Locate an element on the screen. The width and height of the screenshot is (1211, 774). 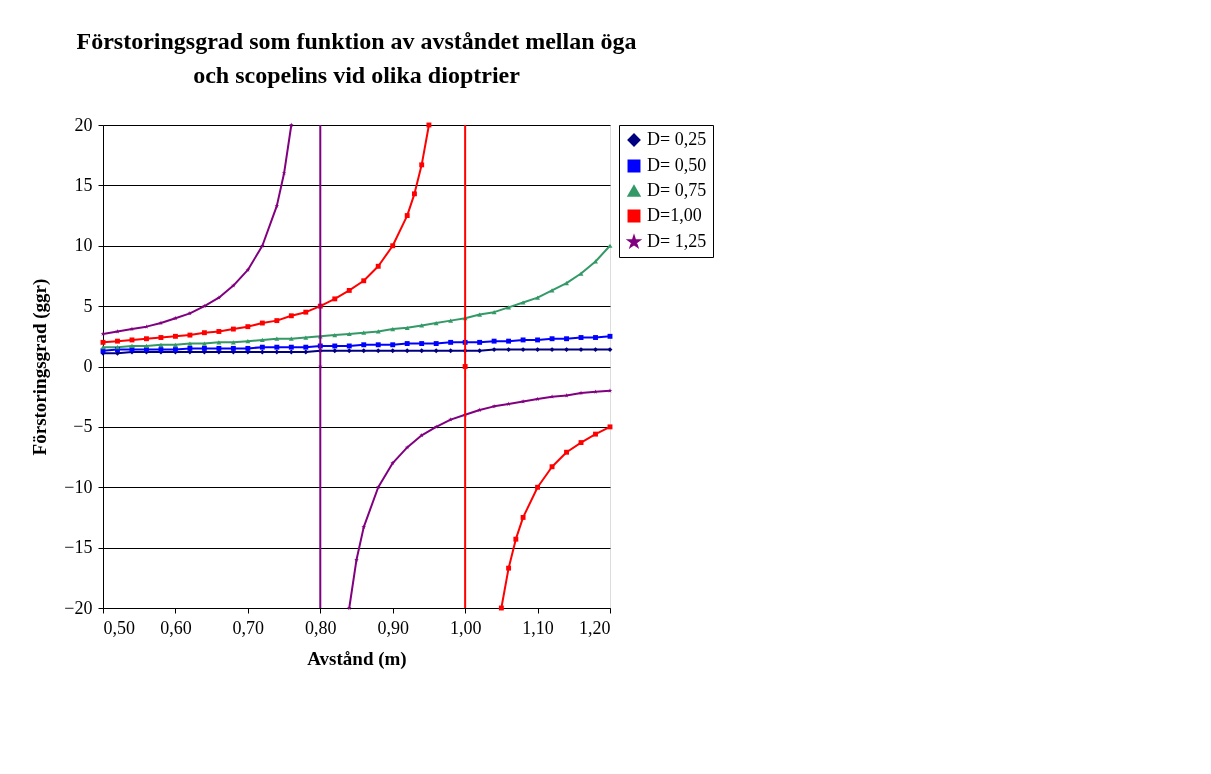
chart-title: Förstoringsgrad som funktion av avståndet mellan öga och scopelins vid olika dioptrier is located at coordinates (356, 58).